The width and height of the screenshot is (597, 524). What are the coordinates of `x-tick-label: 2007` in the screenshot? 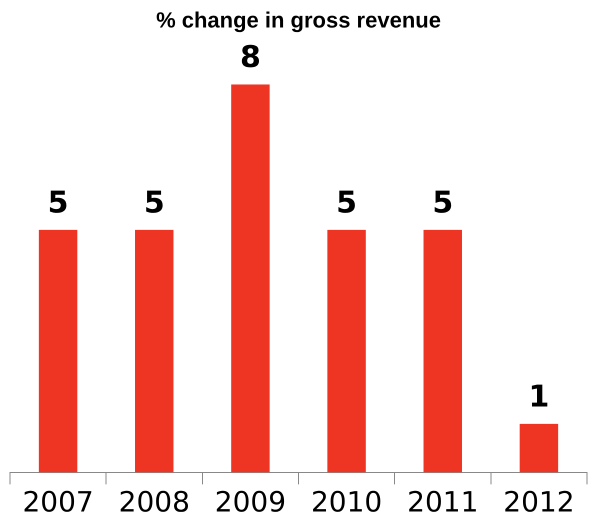 It's located at (58, 501).